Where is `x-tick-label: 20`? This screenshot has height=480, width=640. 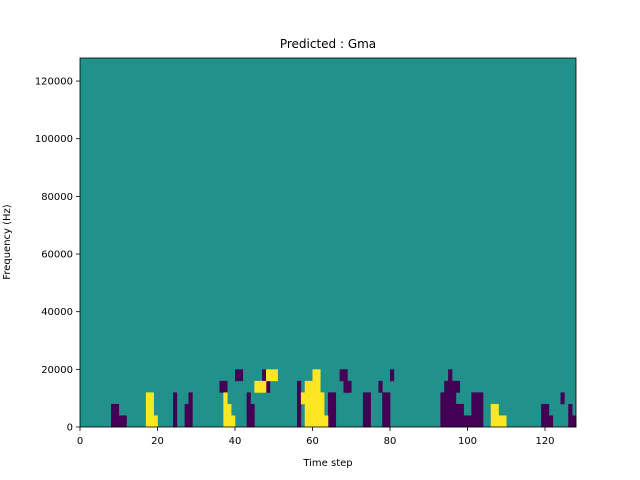 x-tick-label: 20 is located at coordinates (157, 441).